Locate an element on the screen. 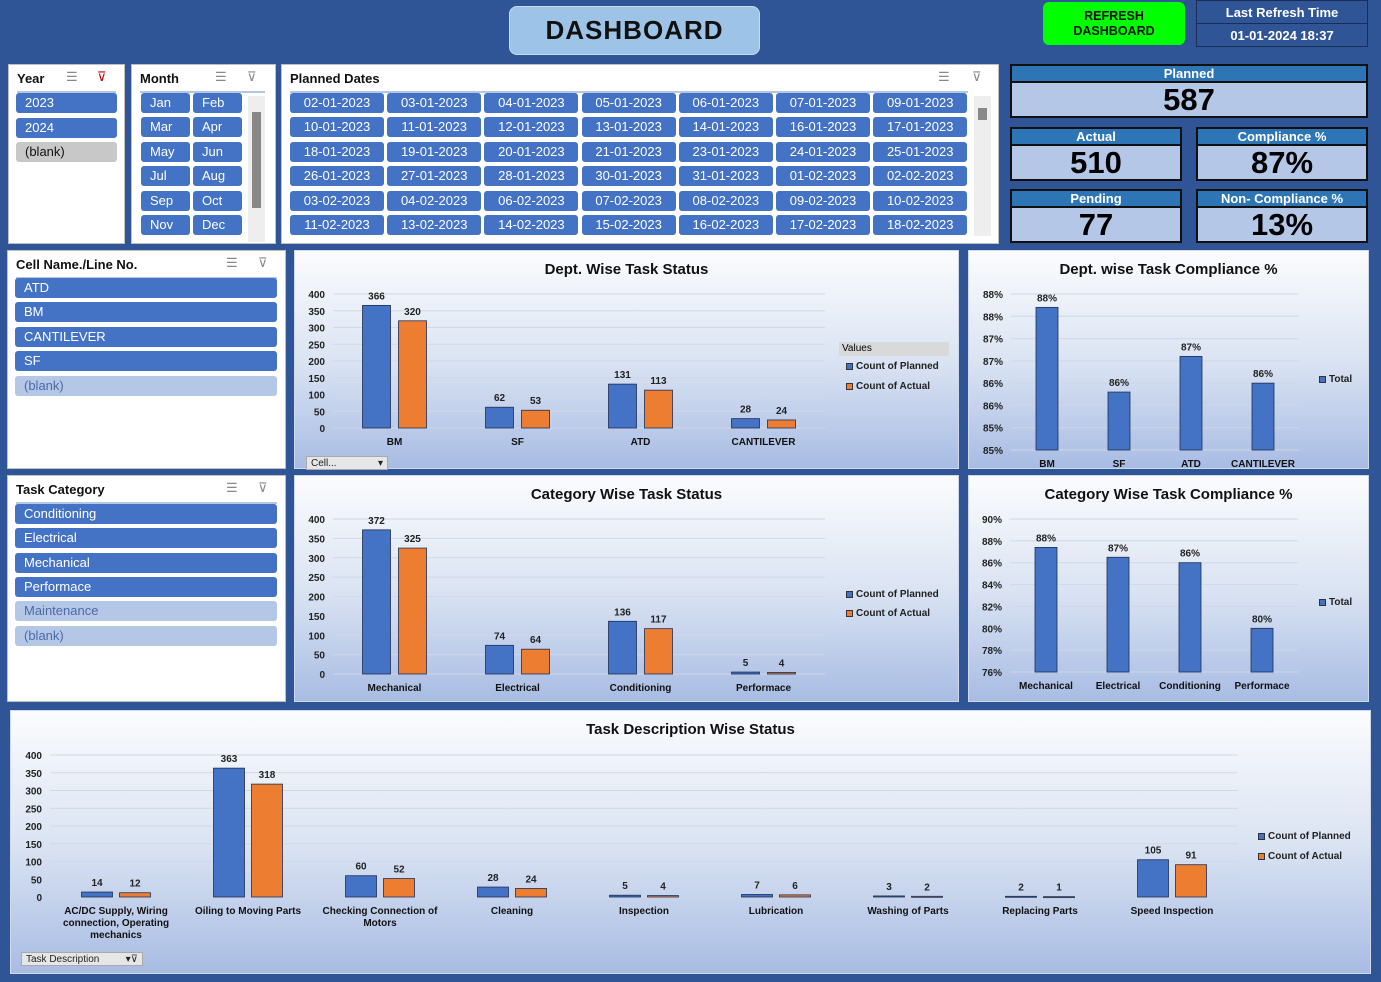  slicer-item-date: 18-02-2023 is located at coordinates (920, 225).